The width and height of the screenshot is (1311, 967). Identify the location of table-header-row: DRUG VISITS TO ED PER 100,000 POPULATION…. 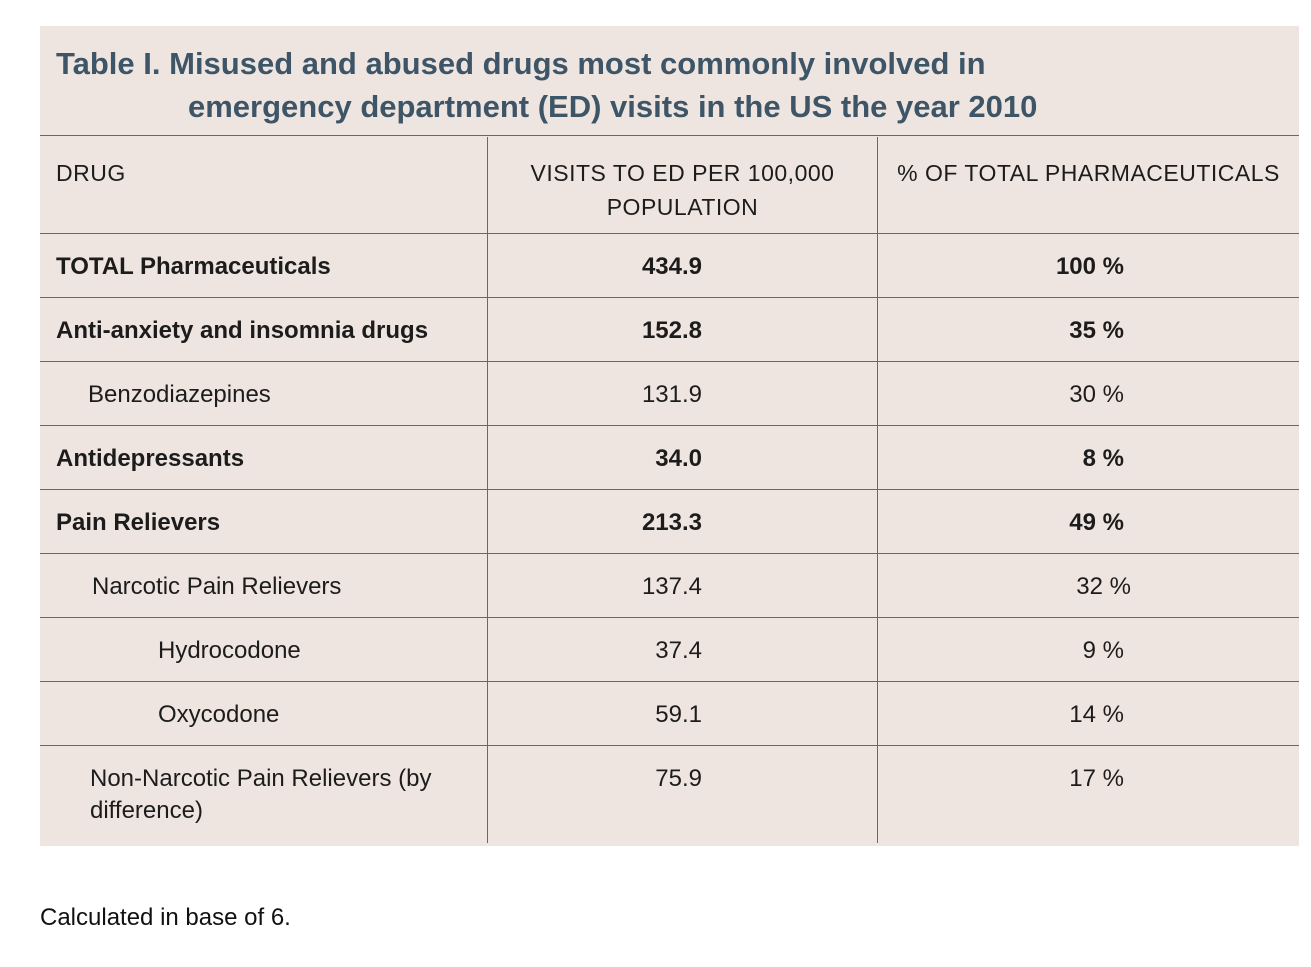
(669, 185).